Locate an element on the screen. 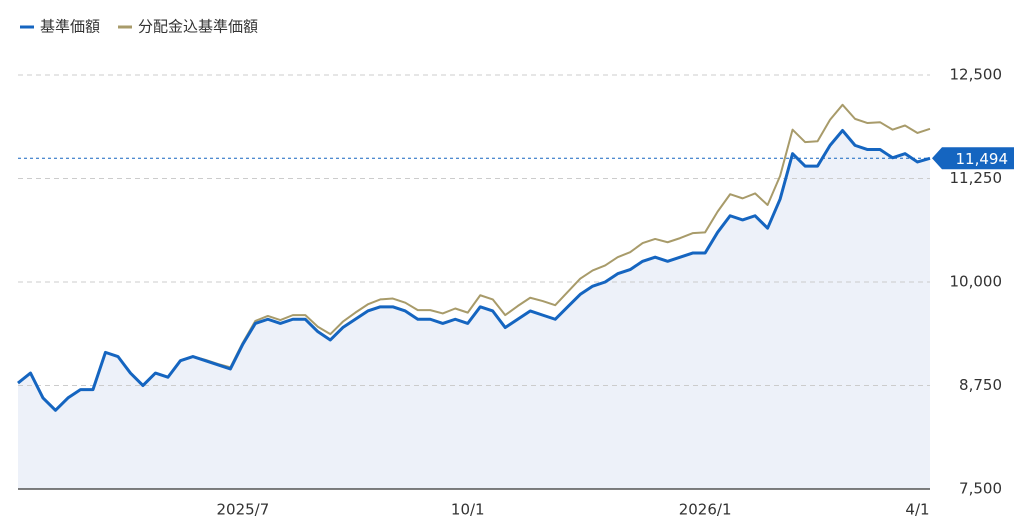 The image size is (1024, 531). y-tick-label: 7,500 is located at coordinates (980, 489).